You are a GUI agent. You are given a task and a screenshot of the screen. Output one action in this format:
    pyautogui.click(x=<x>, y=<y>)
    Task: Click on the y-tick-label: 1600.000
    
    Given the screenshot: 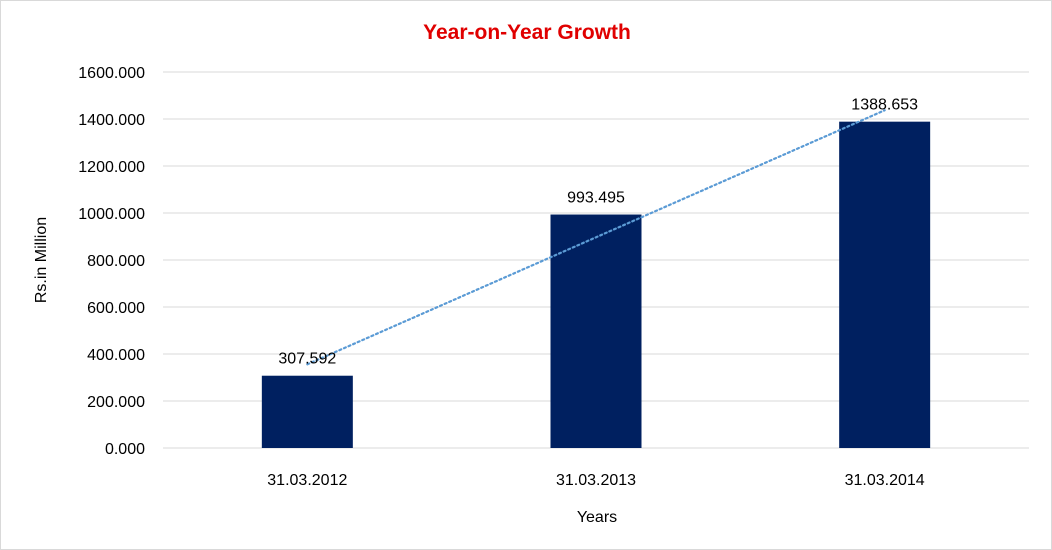 What is the action you would take?
    pyautogui.click(x=111, y=73)
    